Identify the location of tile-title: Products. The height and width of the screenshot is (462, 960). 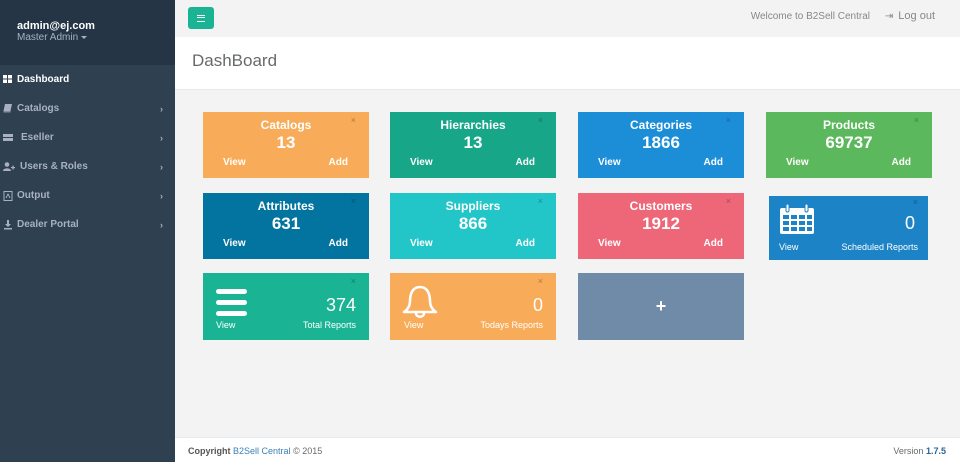
(848, 125).